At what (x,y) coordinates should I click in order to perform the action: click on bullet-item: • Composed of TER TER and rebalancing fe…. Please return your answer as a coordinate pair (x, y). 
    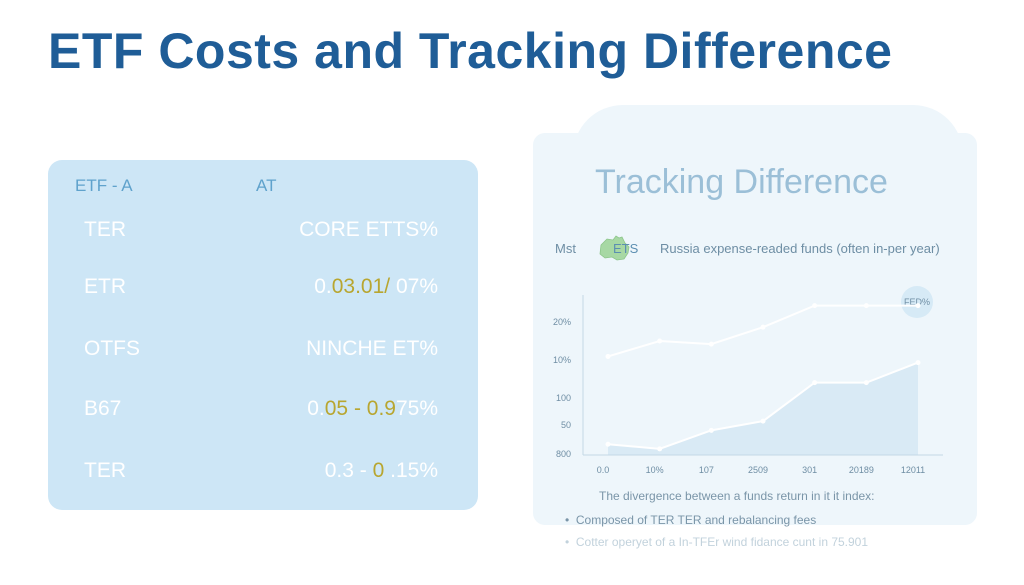
    Looking at the image, I should click on (691, 520).